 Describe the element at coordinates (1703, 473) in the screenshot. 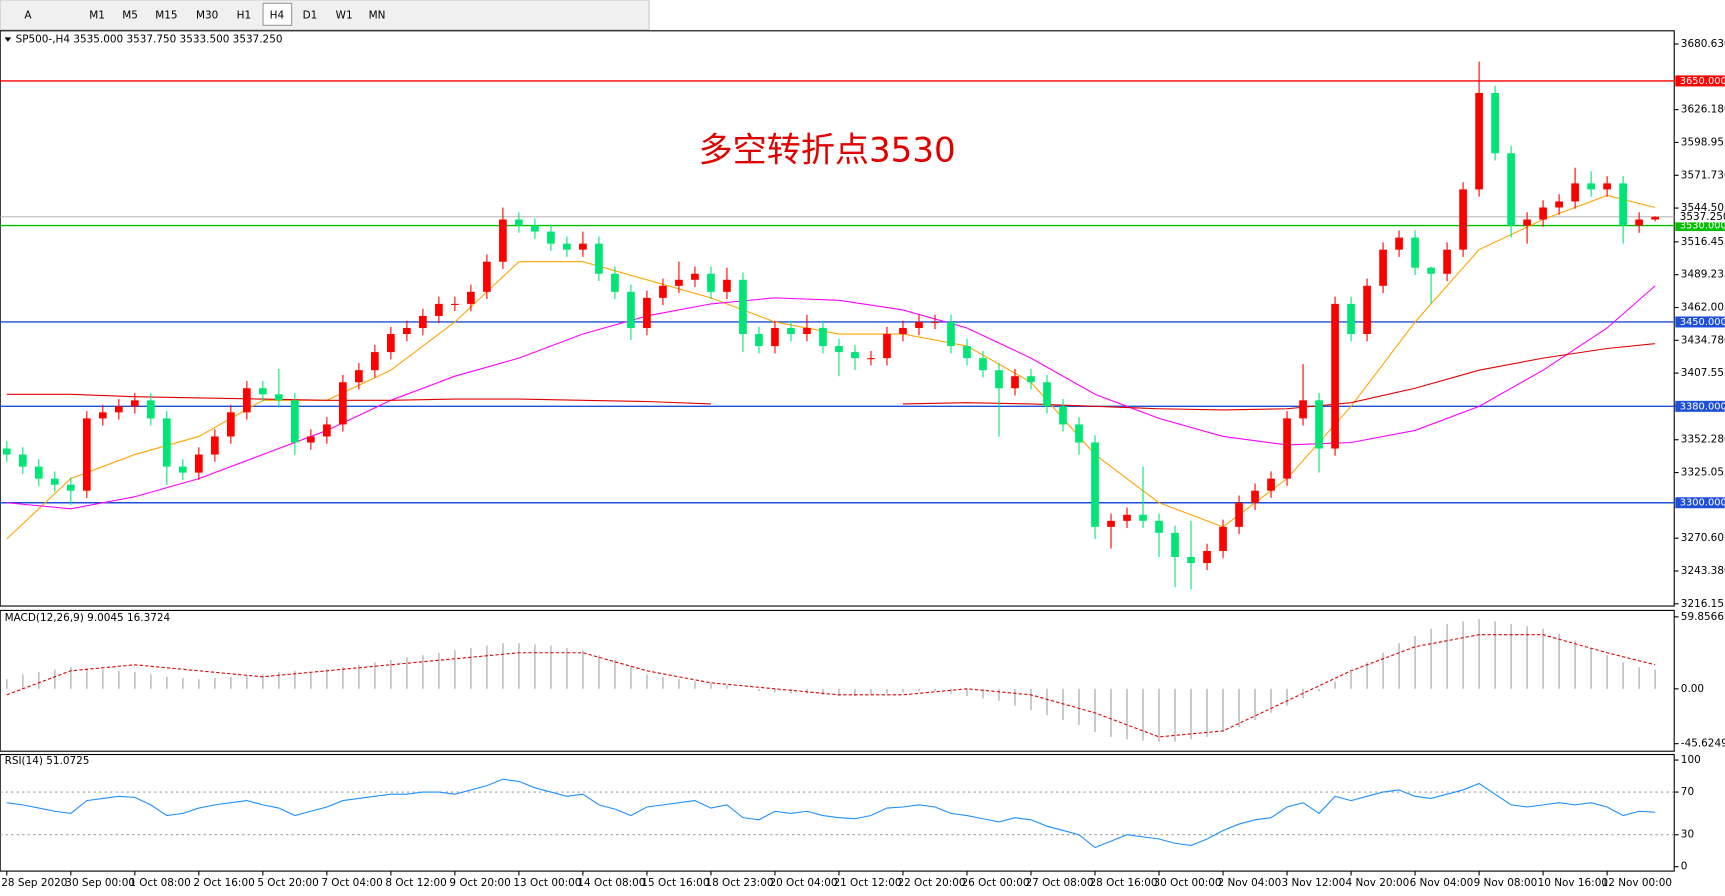

I see `y-tick-label: 3325.055` at that location.